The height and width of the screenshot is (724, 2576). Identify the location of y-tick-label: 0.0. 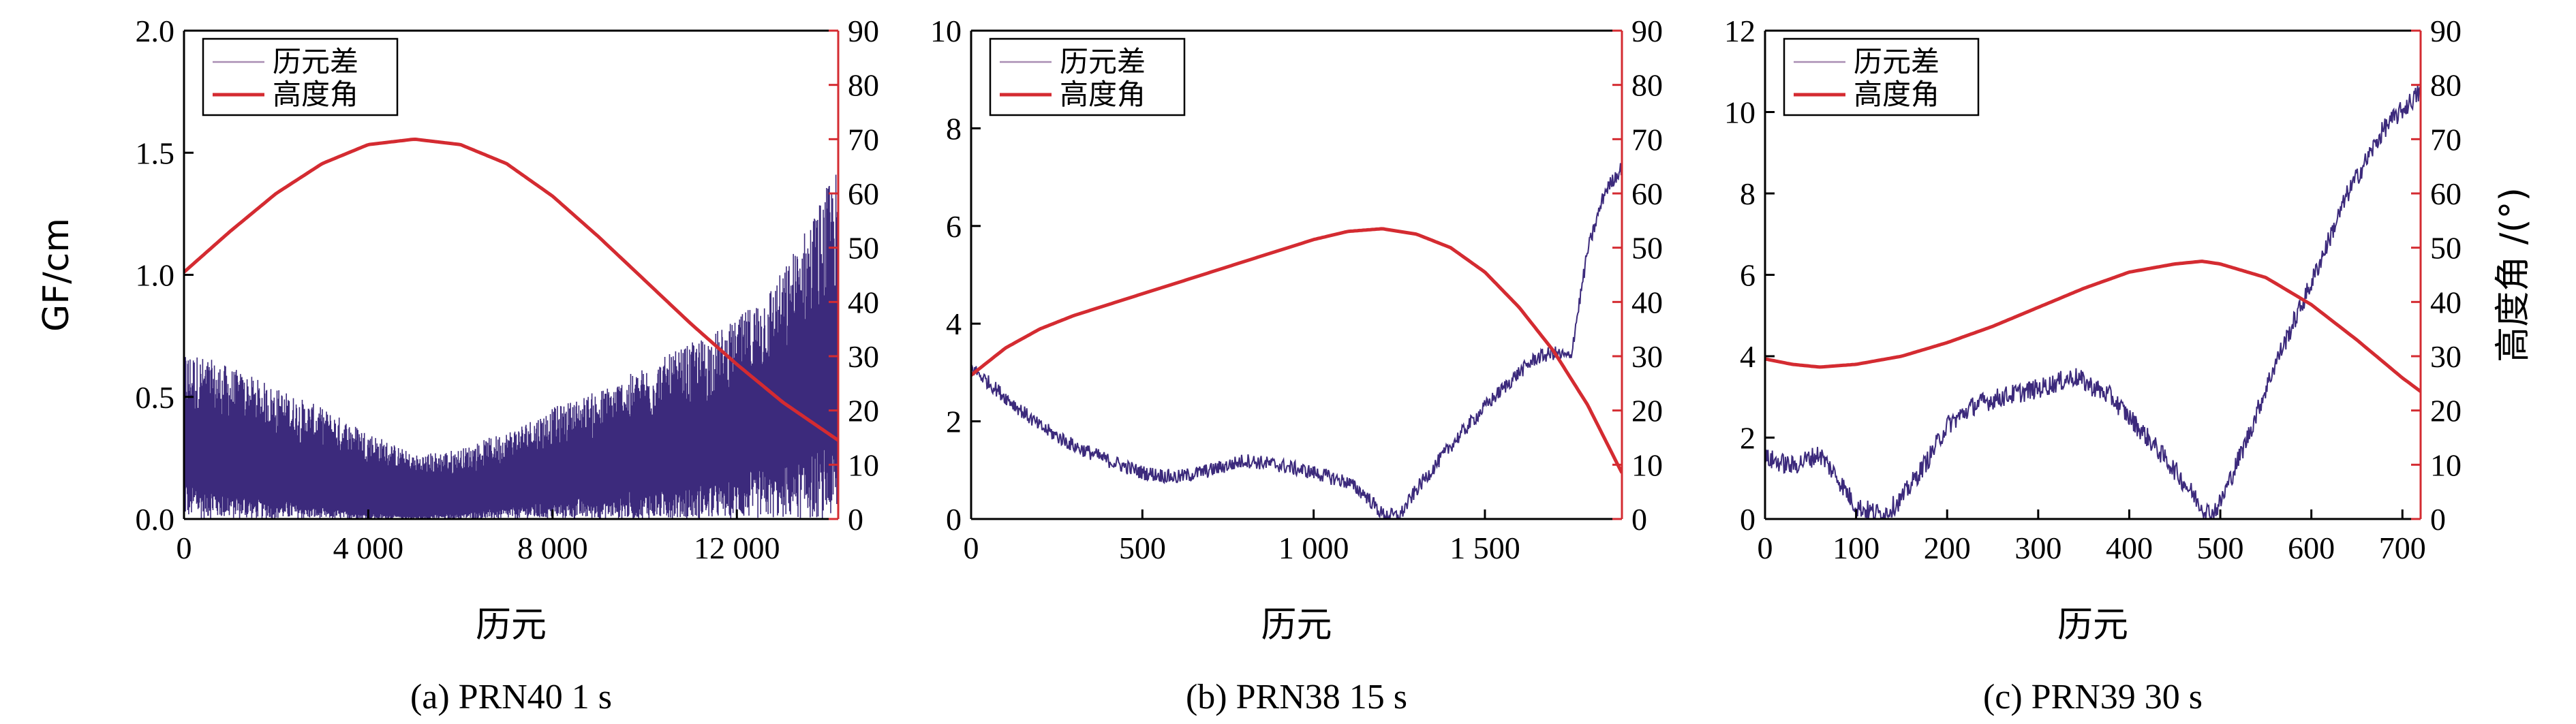
(155, 519).